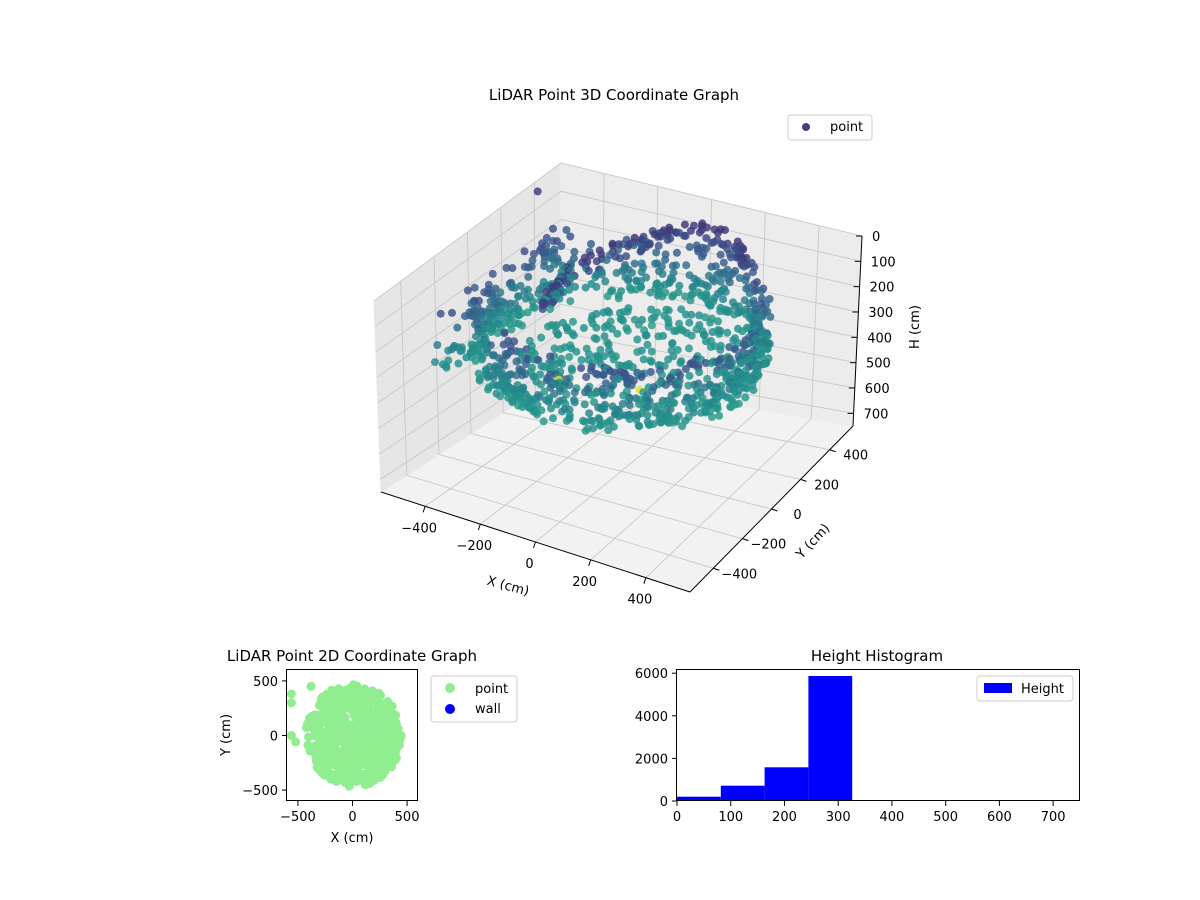 The height and width of the screenshot is (900, 1200). I want to click on chart-2d-point-group, so click(346, 735).